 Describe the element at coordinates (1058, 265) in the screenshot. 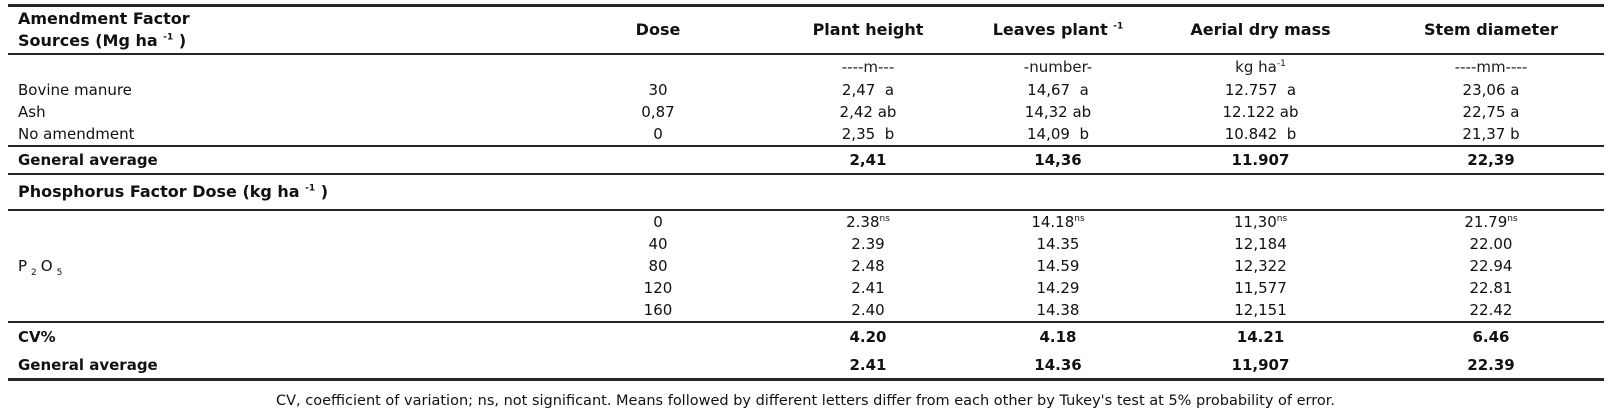

I see `cell-leaves: 14.59` at that location.